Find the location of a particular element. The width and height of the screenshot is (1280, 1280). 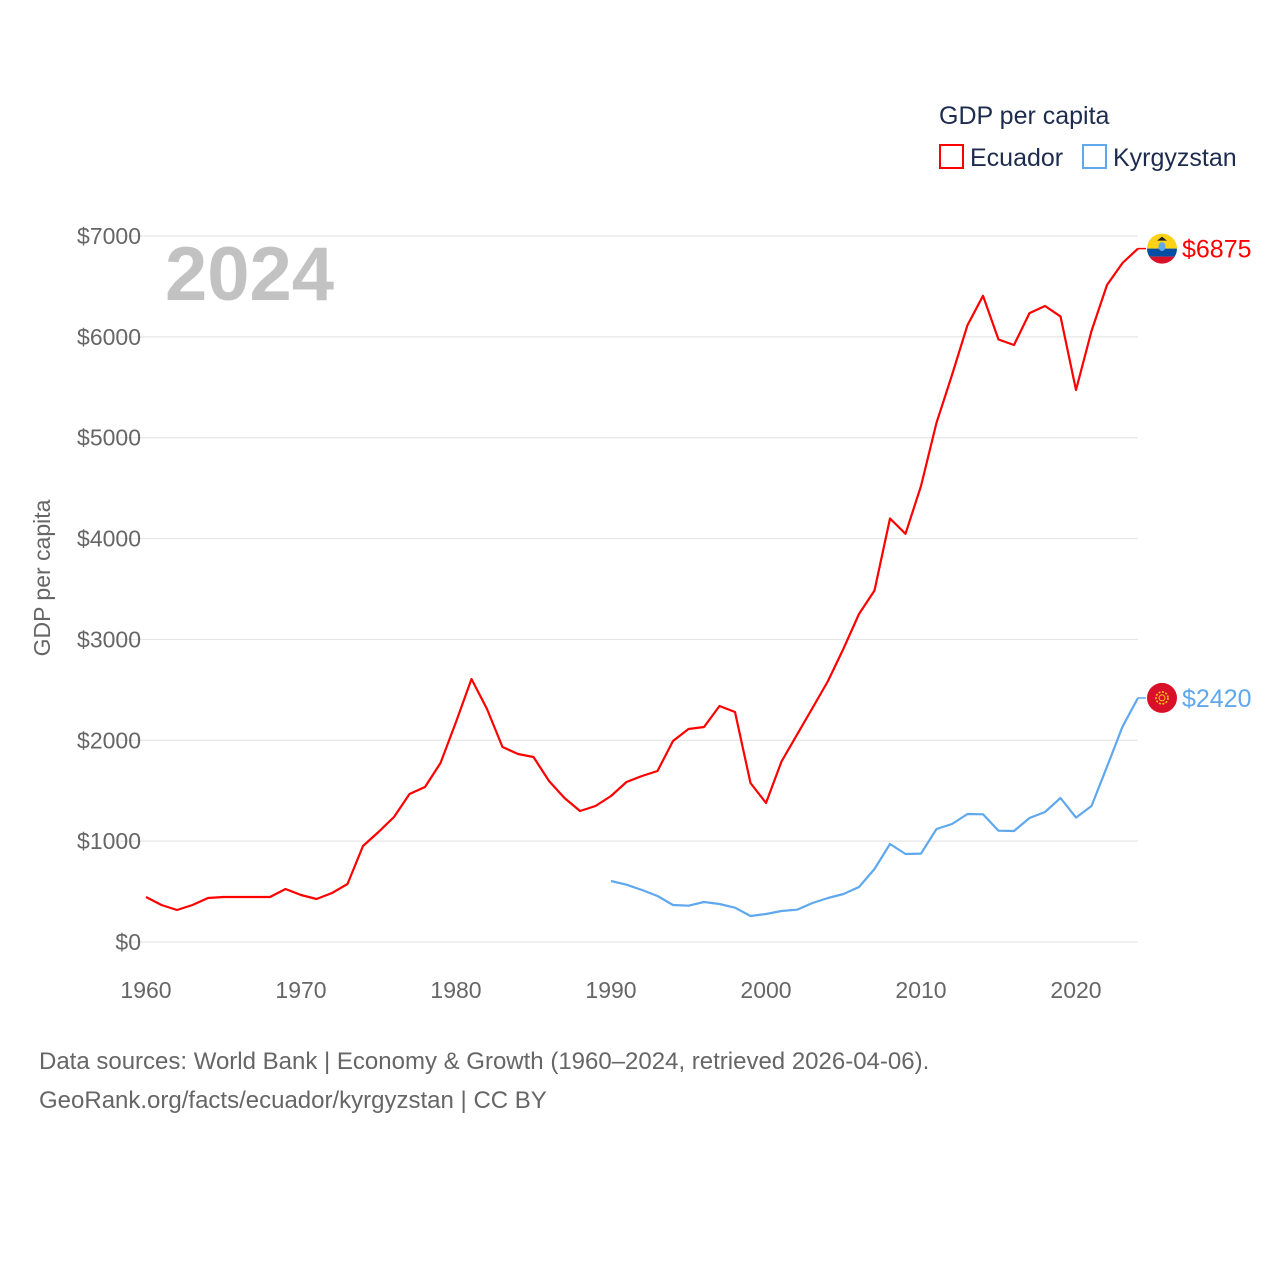

flag-condor is located at coordinates (1162, 238).